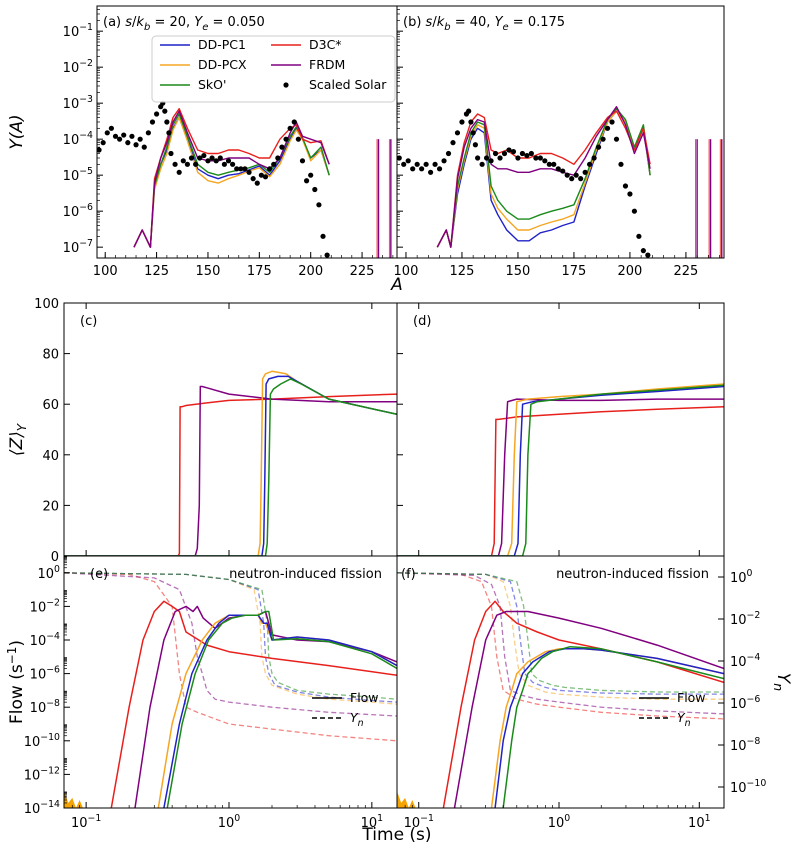 This screenshot has height=851, width=797. I want to click on y-tick-label: 40, so click(50, 456).